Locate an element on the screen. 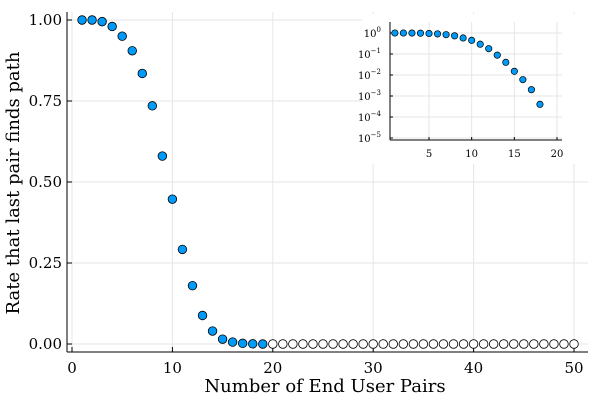 This screenshot has width=600, height=400. y-axis-label: Rate that last pair finds path is located at coordinates (13, 182).